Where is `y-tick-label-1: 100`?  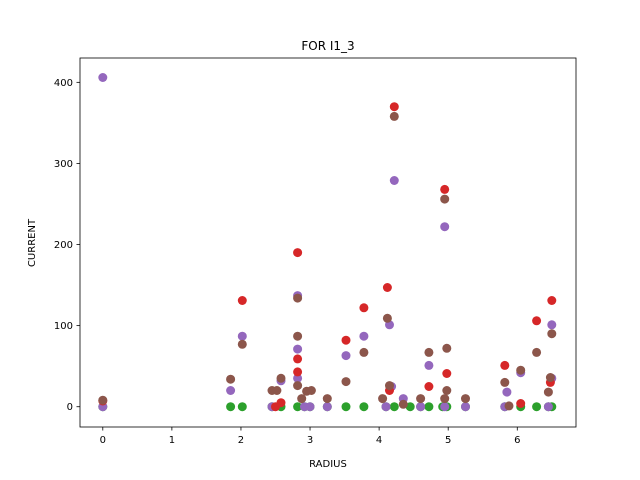
y-tick-label-1: 100 is located at coordinates (63, 326).